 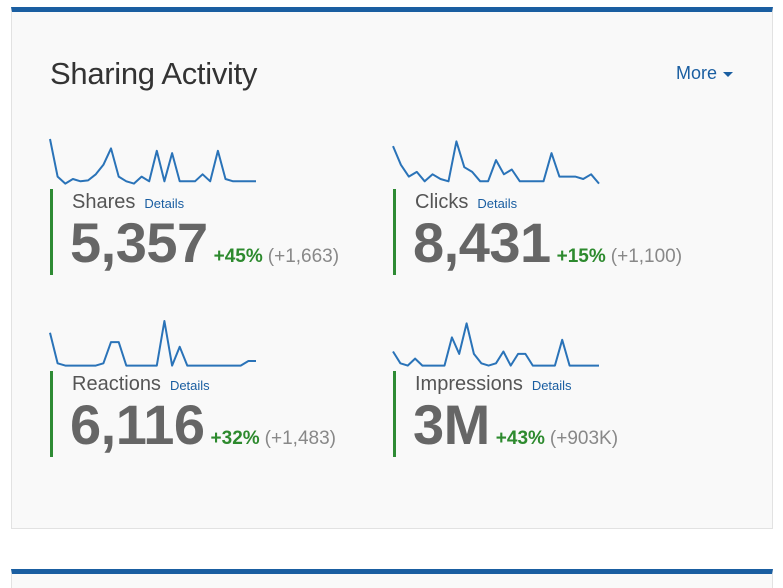 I want to click on reactions-details-link: Details, so click(x=189, y=385).